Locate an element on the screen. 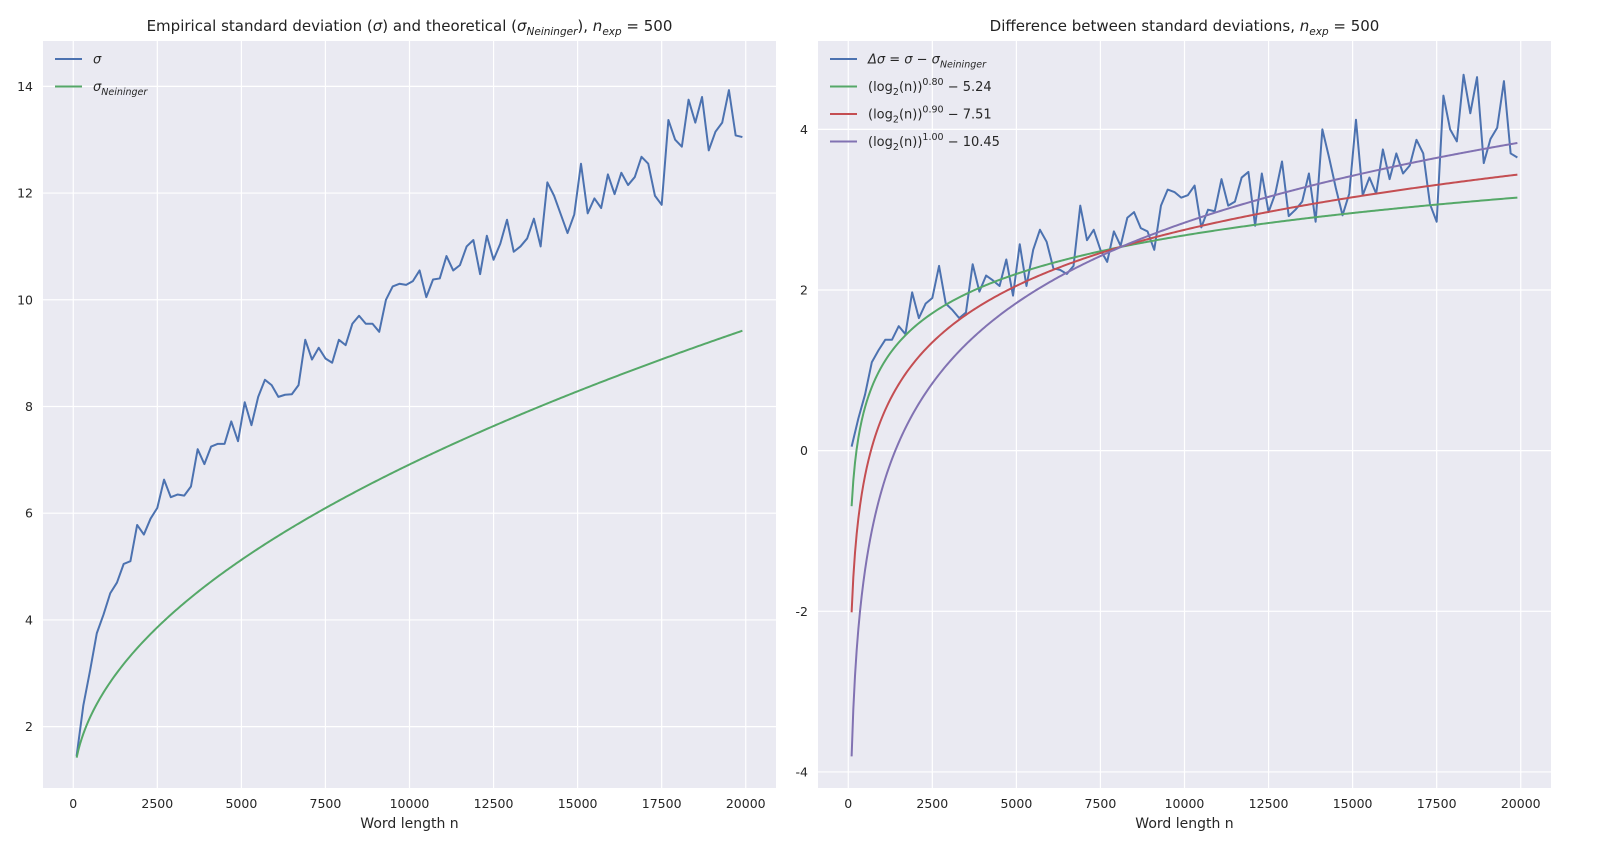 The image size is (1600, 866). y-tick-label: -2 is located at coordinates (802, 611).